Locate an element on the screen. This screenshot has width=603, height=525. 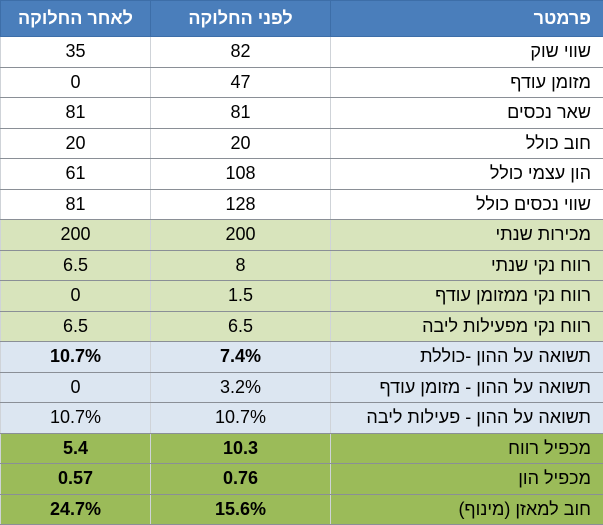
table-row: שאר נכסים 81 81 is located at coordinates (301, 113).